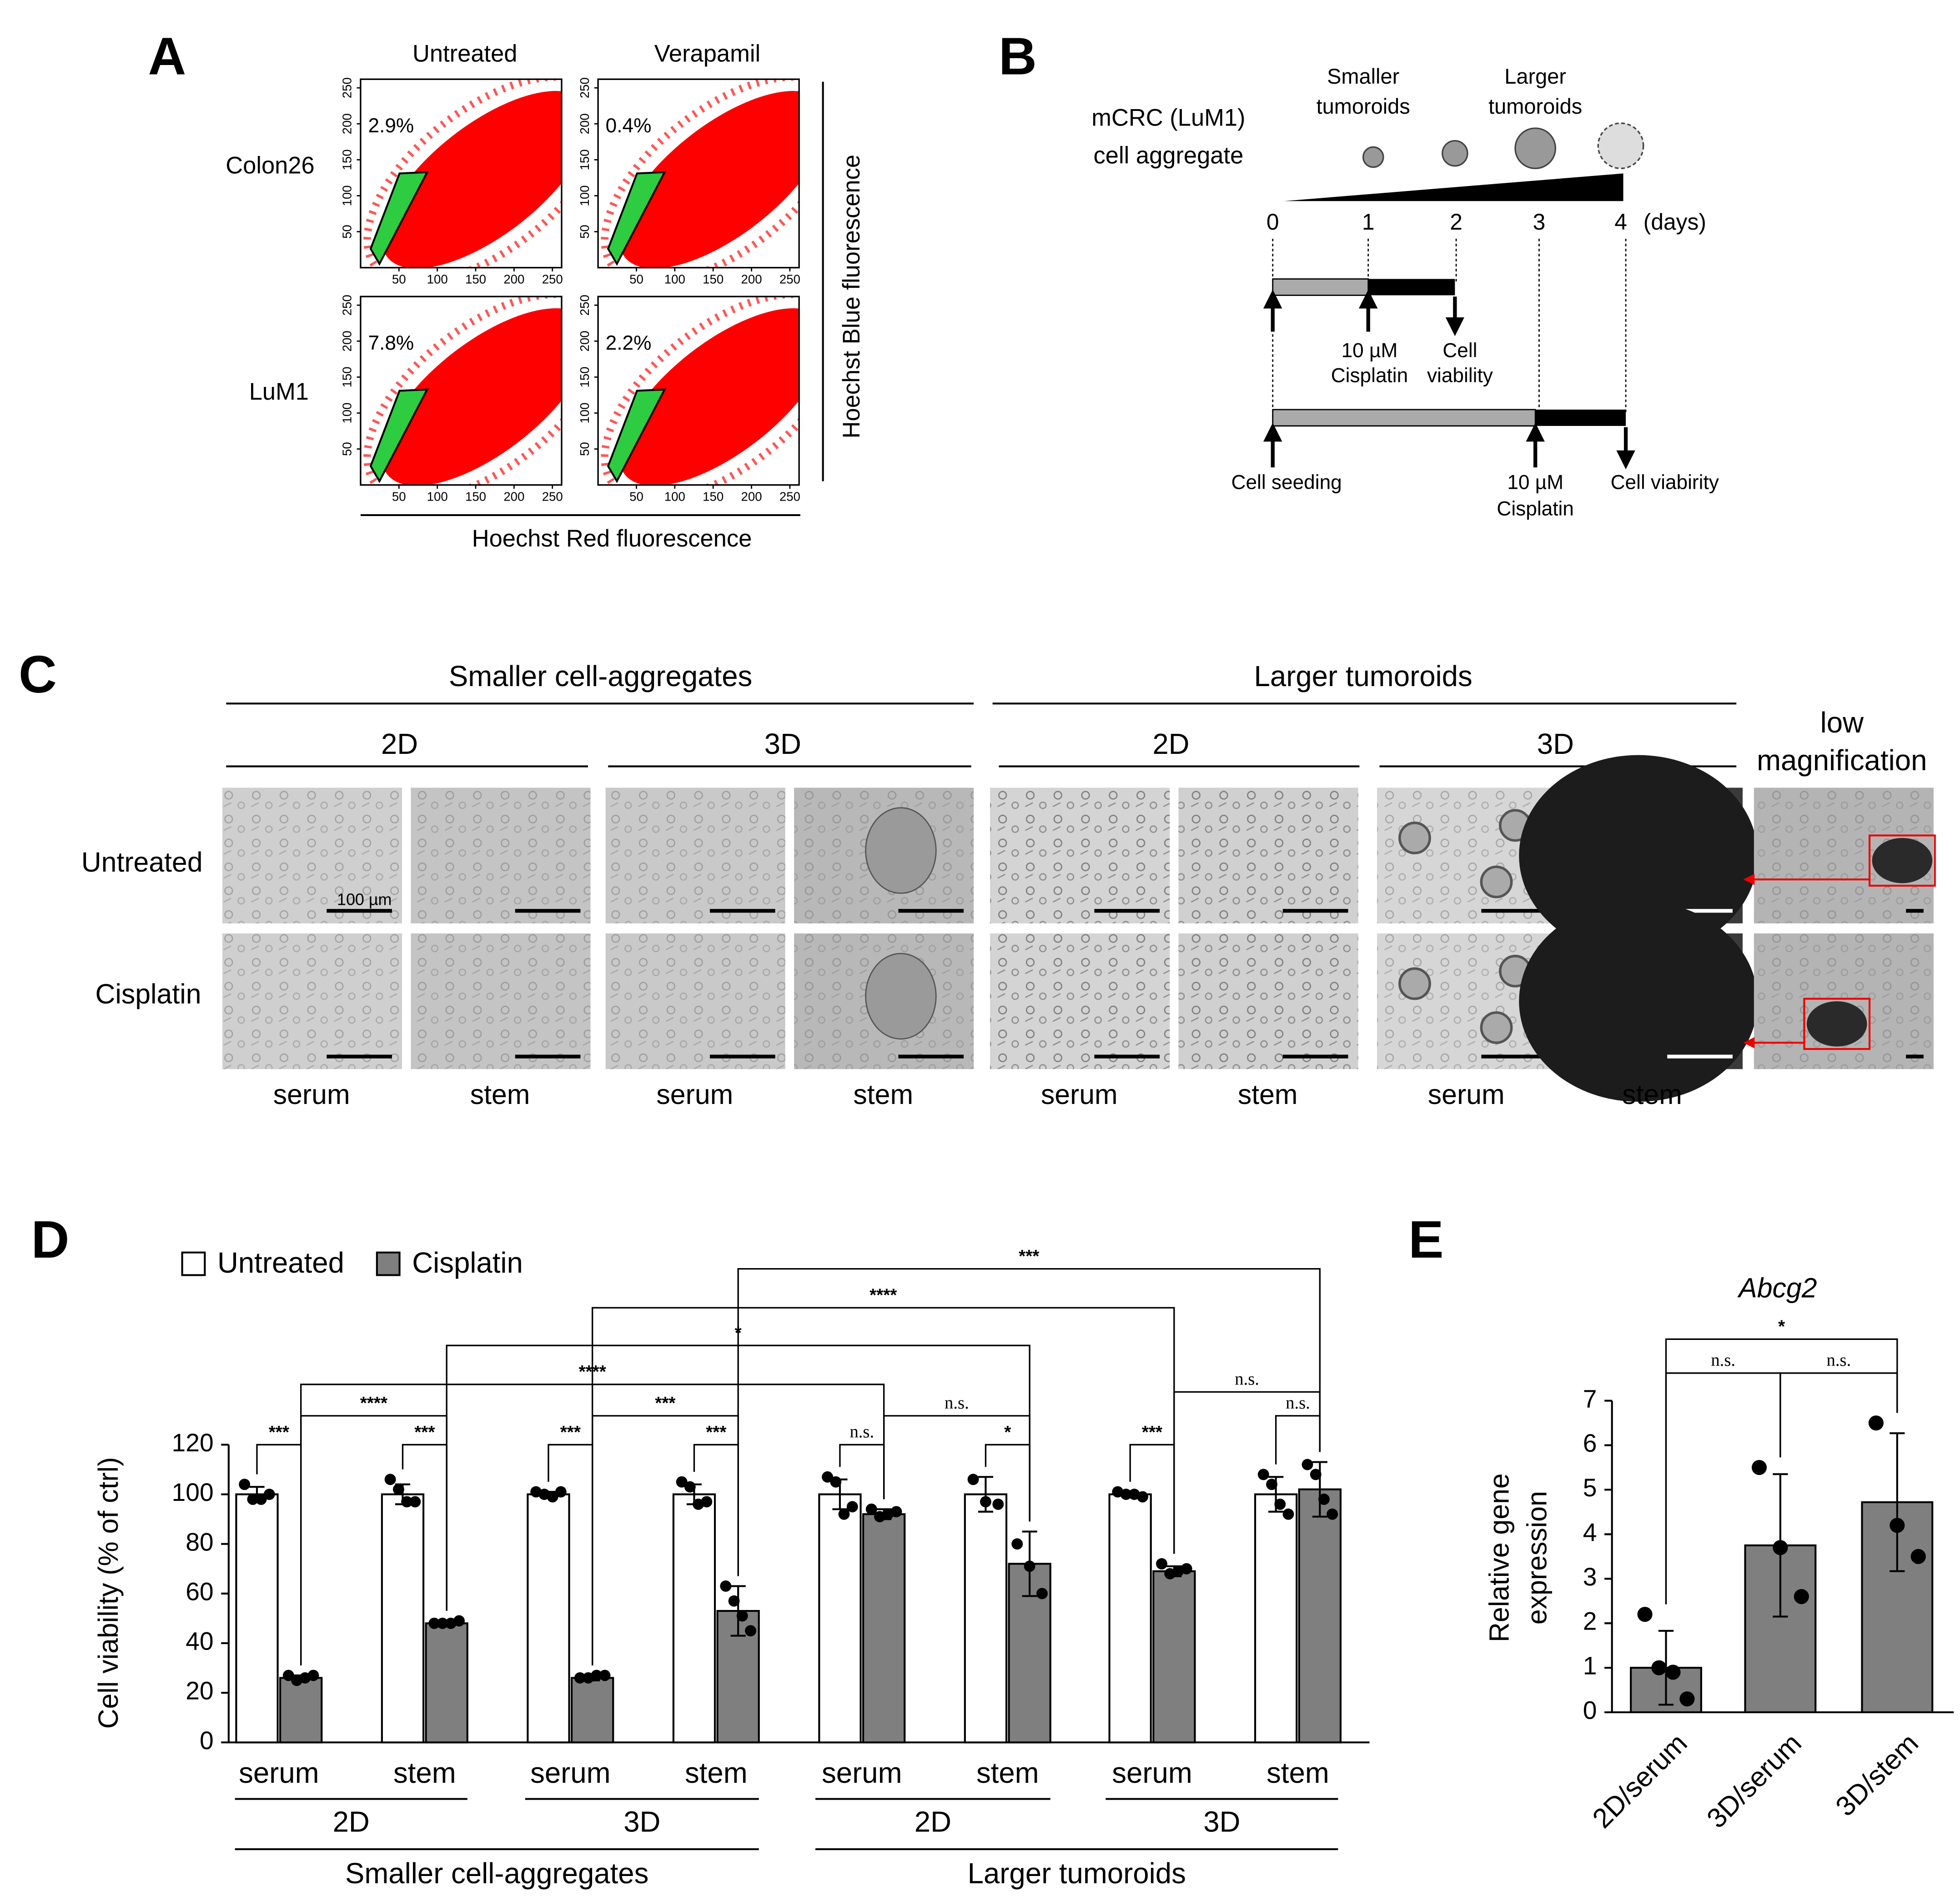 The width and height of the screenshot is (1960, 1896). Describe the element at coordinates (612, 538) in the screenshot. I see `x-axis-title: Hoechst Red fluorescence` at that location.